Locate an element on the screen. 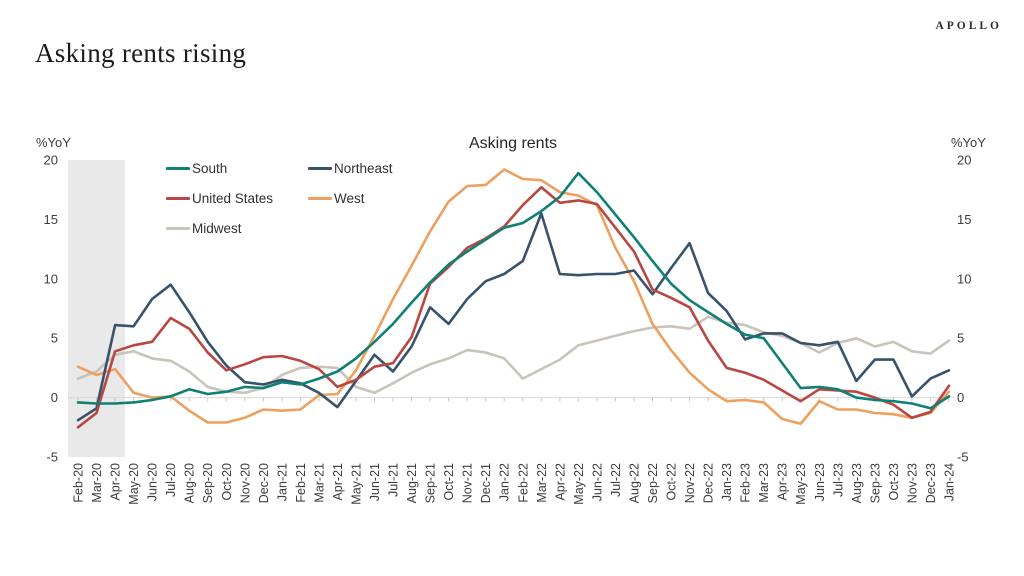 The height and width of the screenshot is (576, 1024). x-axis-label: Apr-21 is located at coordinates (338, 482).